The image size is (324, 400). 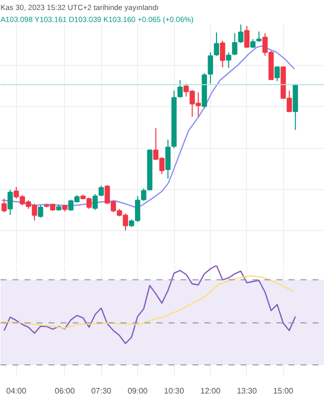 I want to click on x-tick-label: 04:00, so click(x=16, y=391).